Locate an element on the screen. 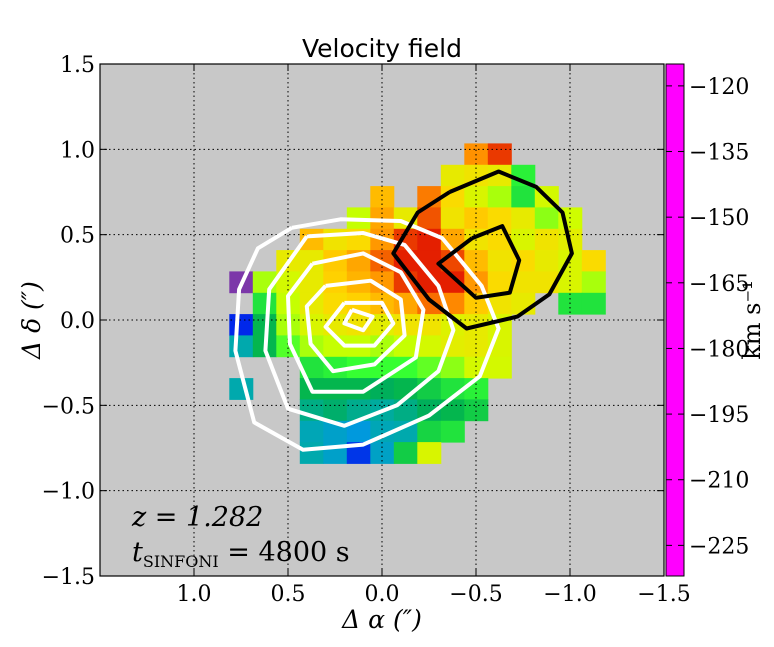 This screenshot has width=774, height=647. colorbar-label: km s⁻¹ is located at coordinates (752, 320).